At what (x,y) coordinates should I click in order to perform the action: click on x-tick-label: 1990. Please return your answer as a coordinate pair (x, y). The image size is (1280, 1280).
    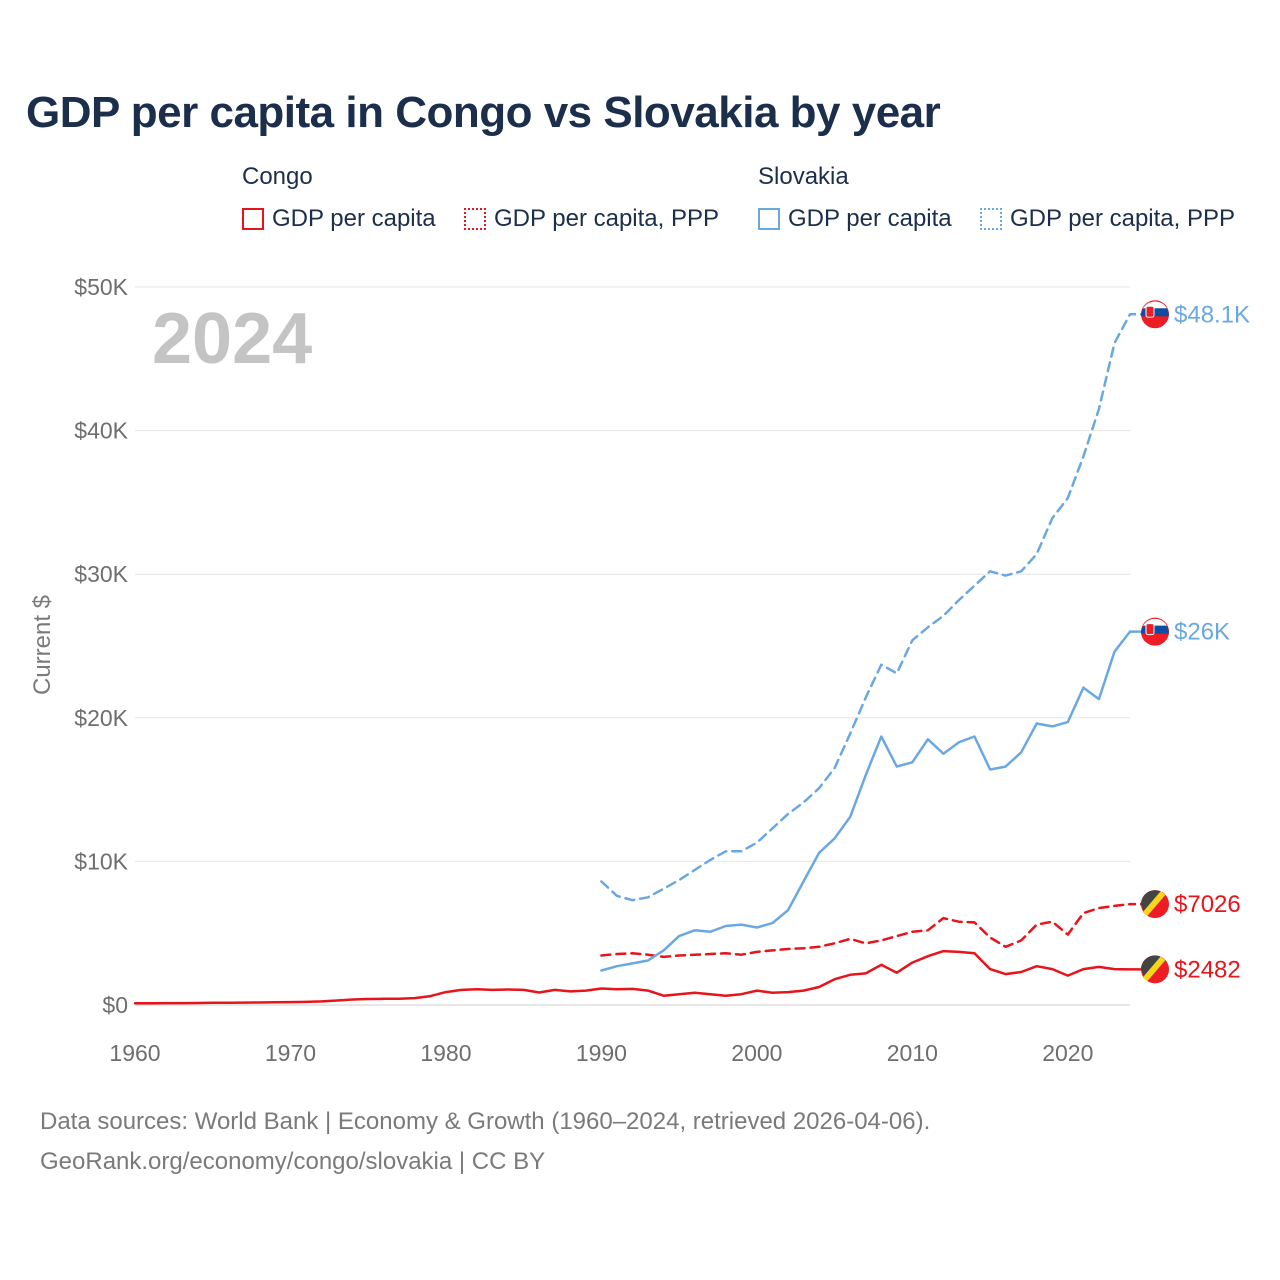
    Looking at the image, I should click on (601, 1053).